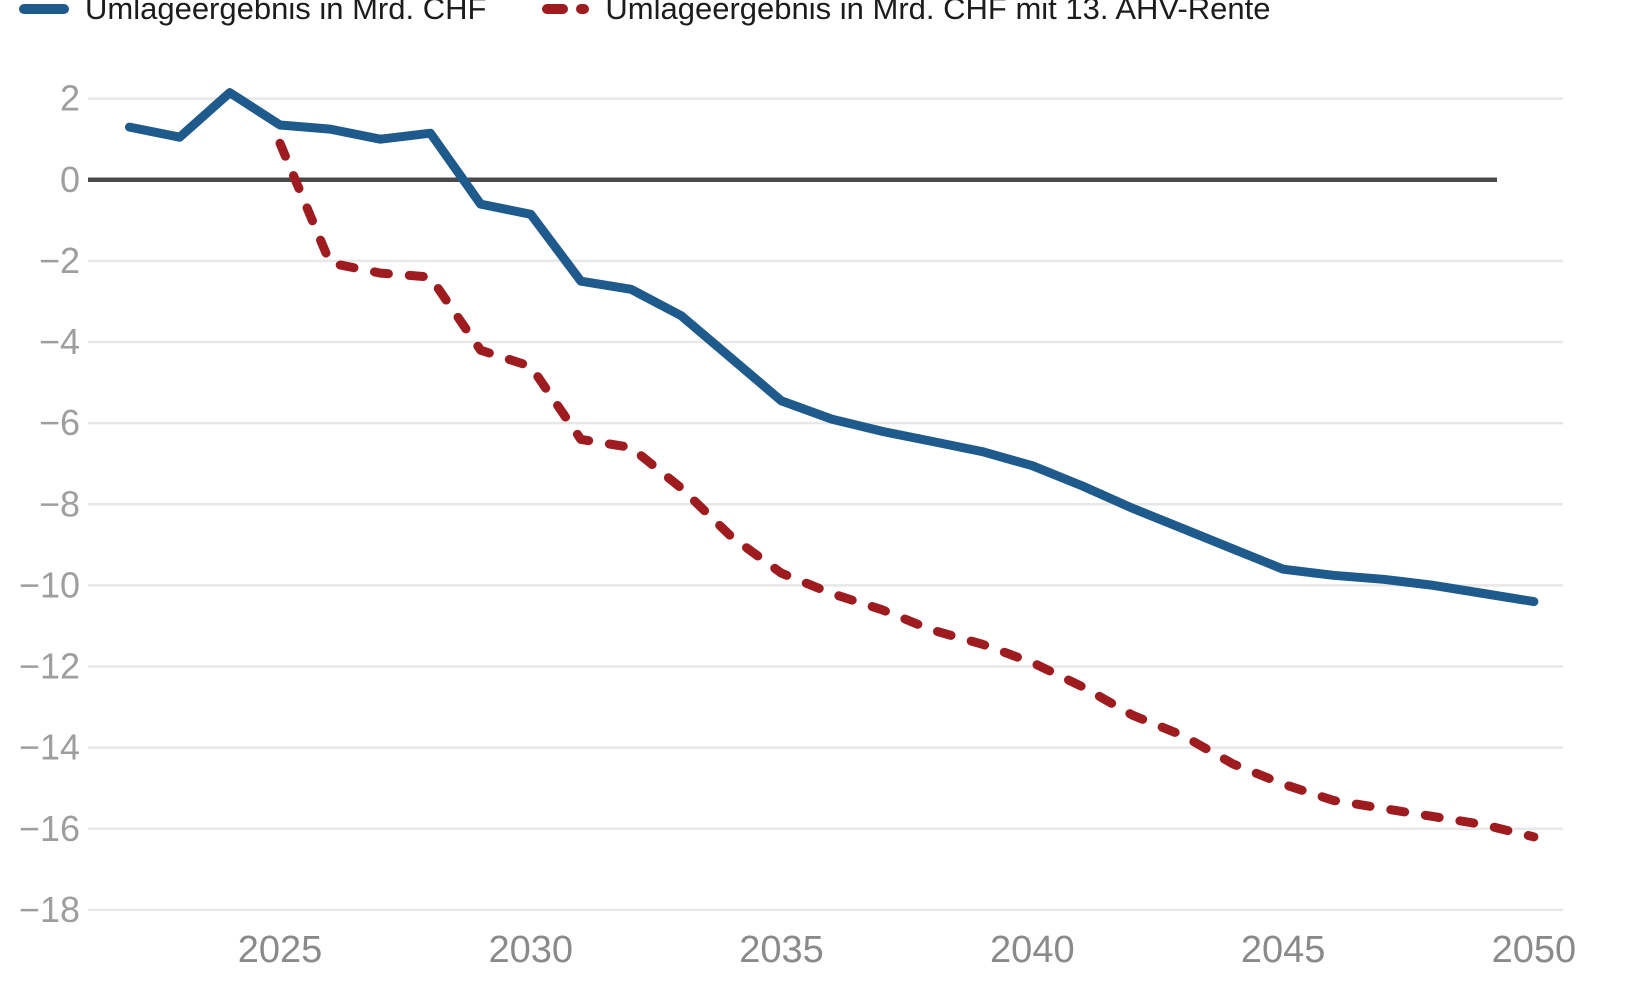  What do you see at coordinates (44, 9) in the screenshot?
I see `solid-line-swatch-icon` at bounding box center [44, 9].